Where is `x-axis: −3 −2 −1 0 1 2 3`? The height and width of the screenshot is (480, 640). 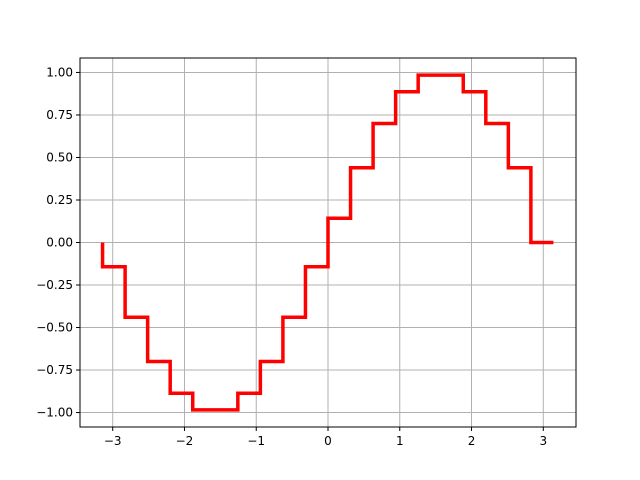 x-axis: −3 −2 −1 0 1 2 3 is located at coordinates (325, 437).